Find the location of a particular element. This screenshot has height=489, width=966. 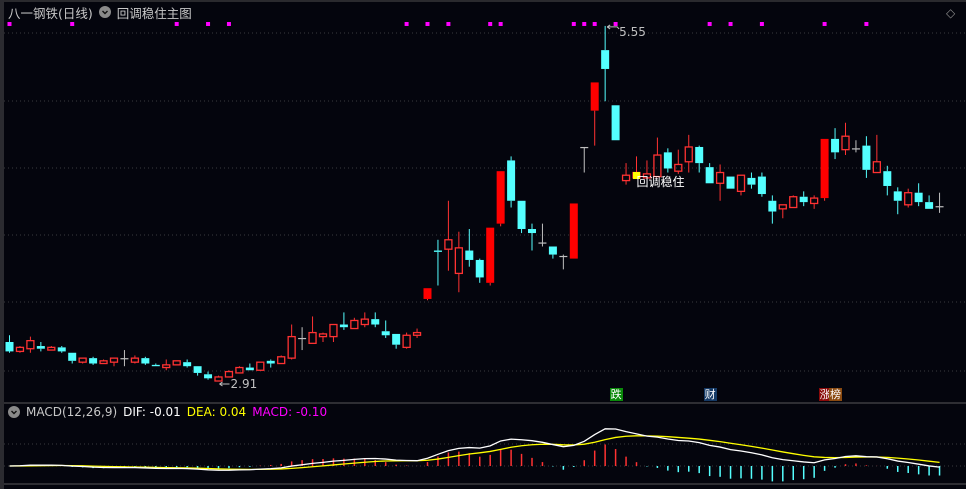

signal-marker is located at coordinates (636, 176).